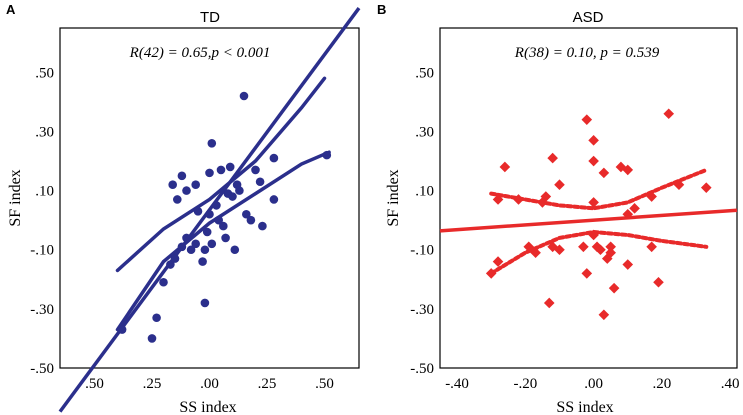 The width and height of the screenshot is (743, 415). Describe the element at coordinates (42, 221) in the screenshot. I see `panel-a-y-tick-labels: .50 .30 .10 -.10 -.30 -.50` at that location.